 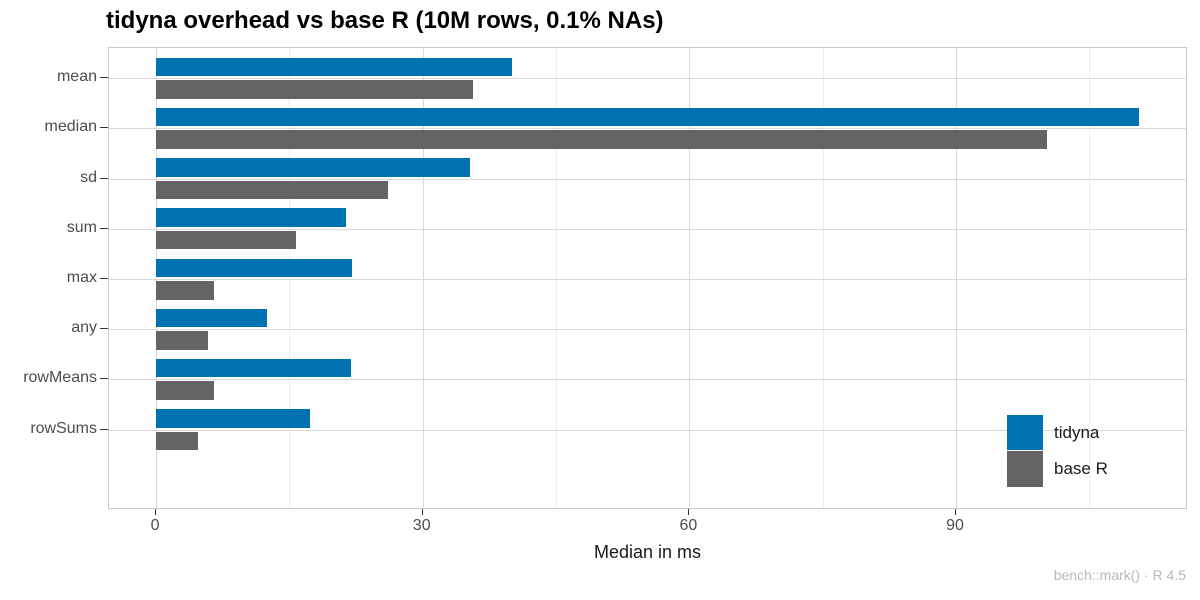 What do you see at coordinates (254, 267) in the screenshot?
I see `bar-tidyna-max` at bounding box center [254, 267].